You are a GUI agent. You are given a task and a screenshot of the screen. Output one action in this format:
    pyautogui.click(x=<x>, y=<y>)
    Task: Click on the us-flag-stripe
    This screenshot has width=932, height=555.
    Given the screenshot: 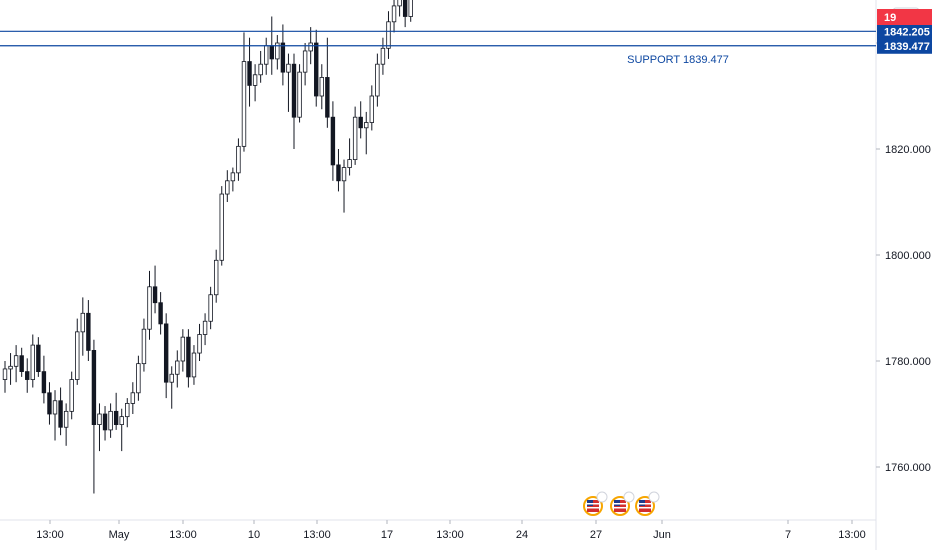 What is the action you would take?
    pyautogui.click(x=645, y=504)
    